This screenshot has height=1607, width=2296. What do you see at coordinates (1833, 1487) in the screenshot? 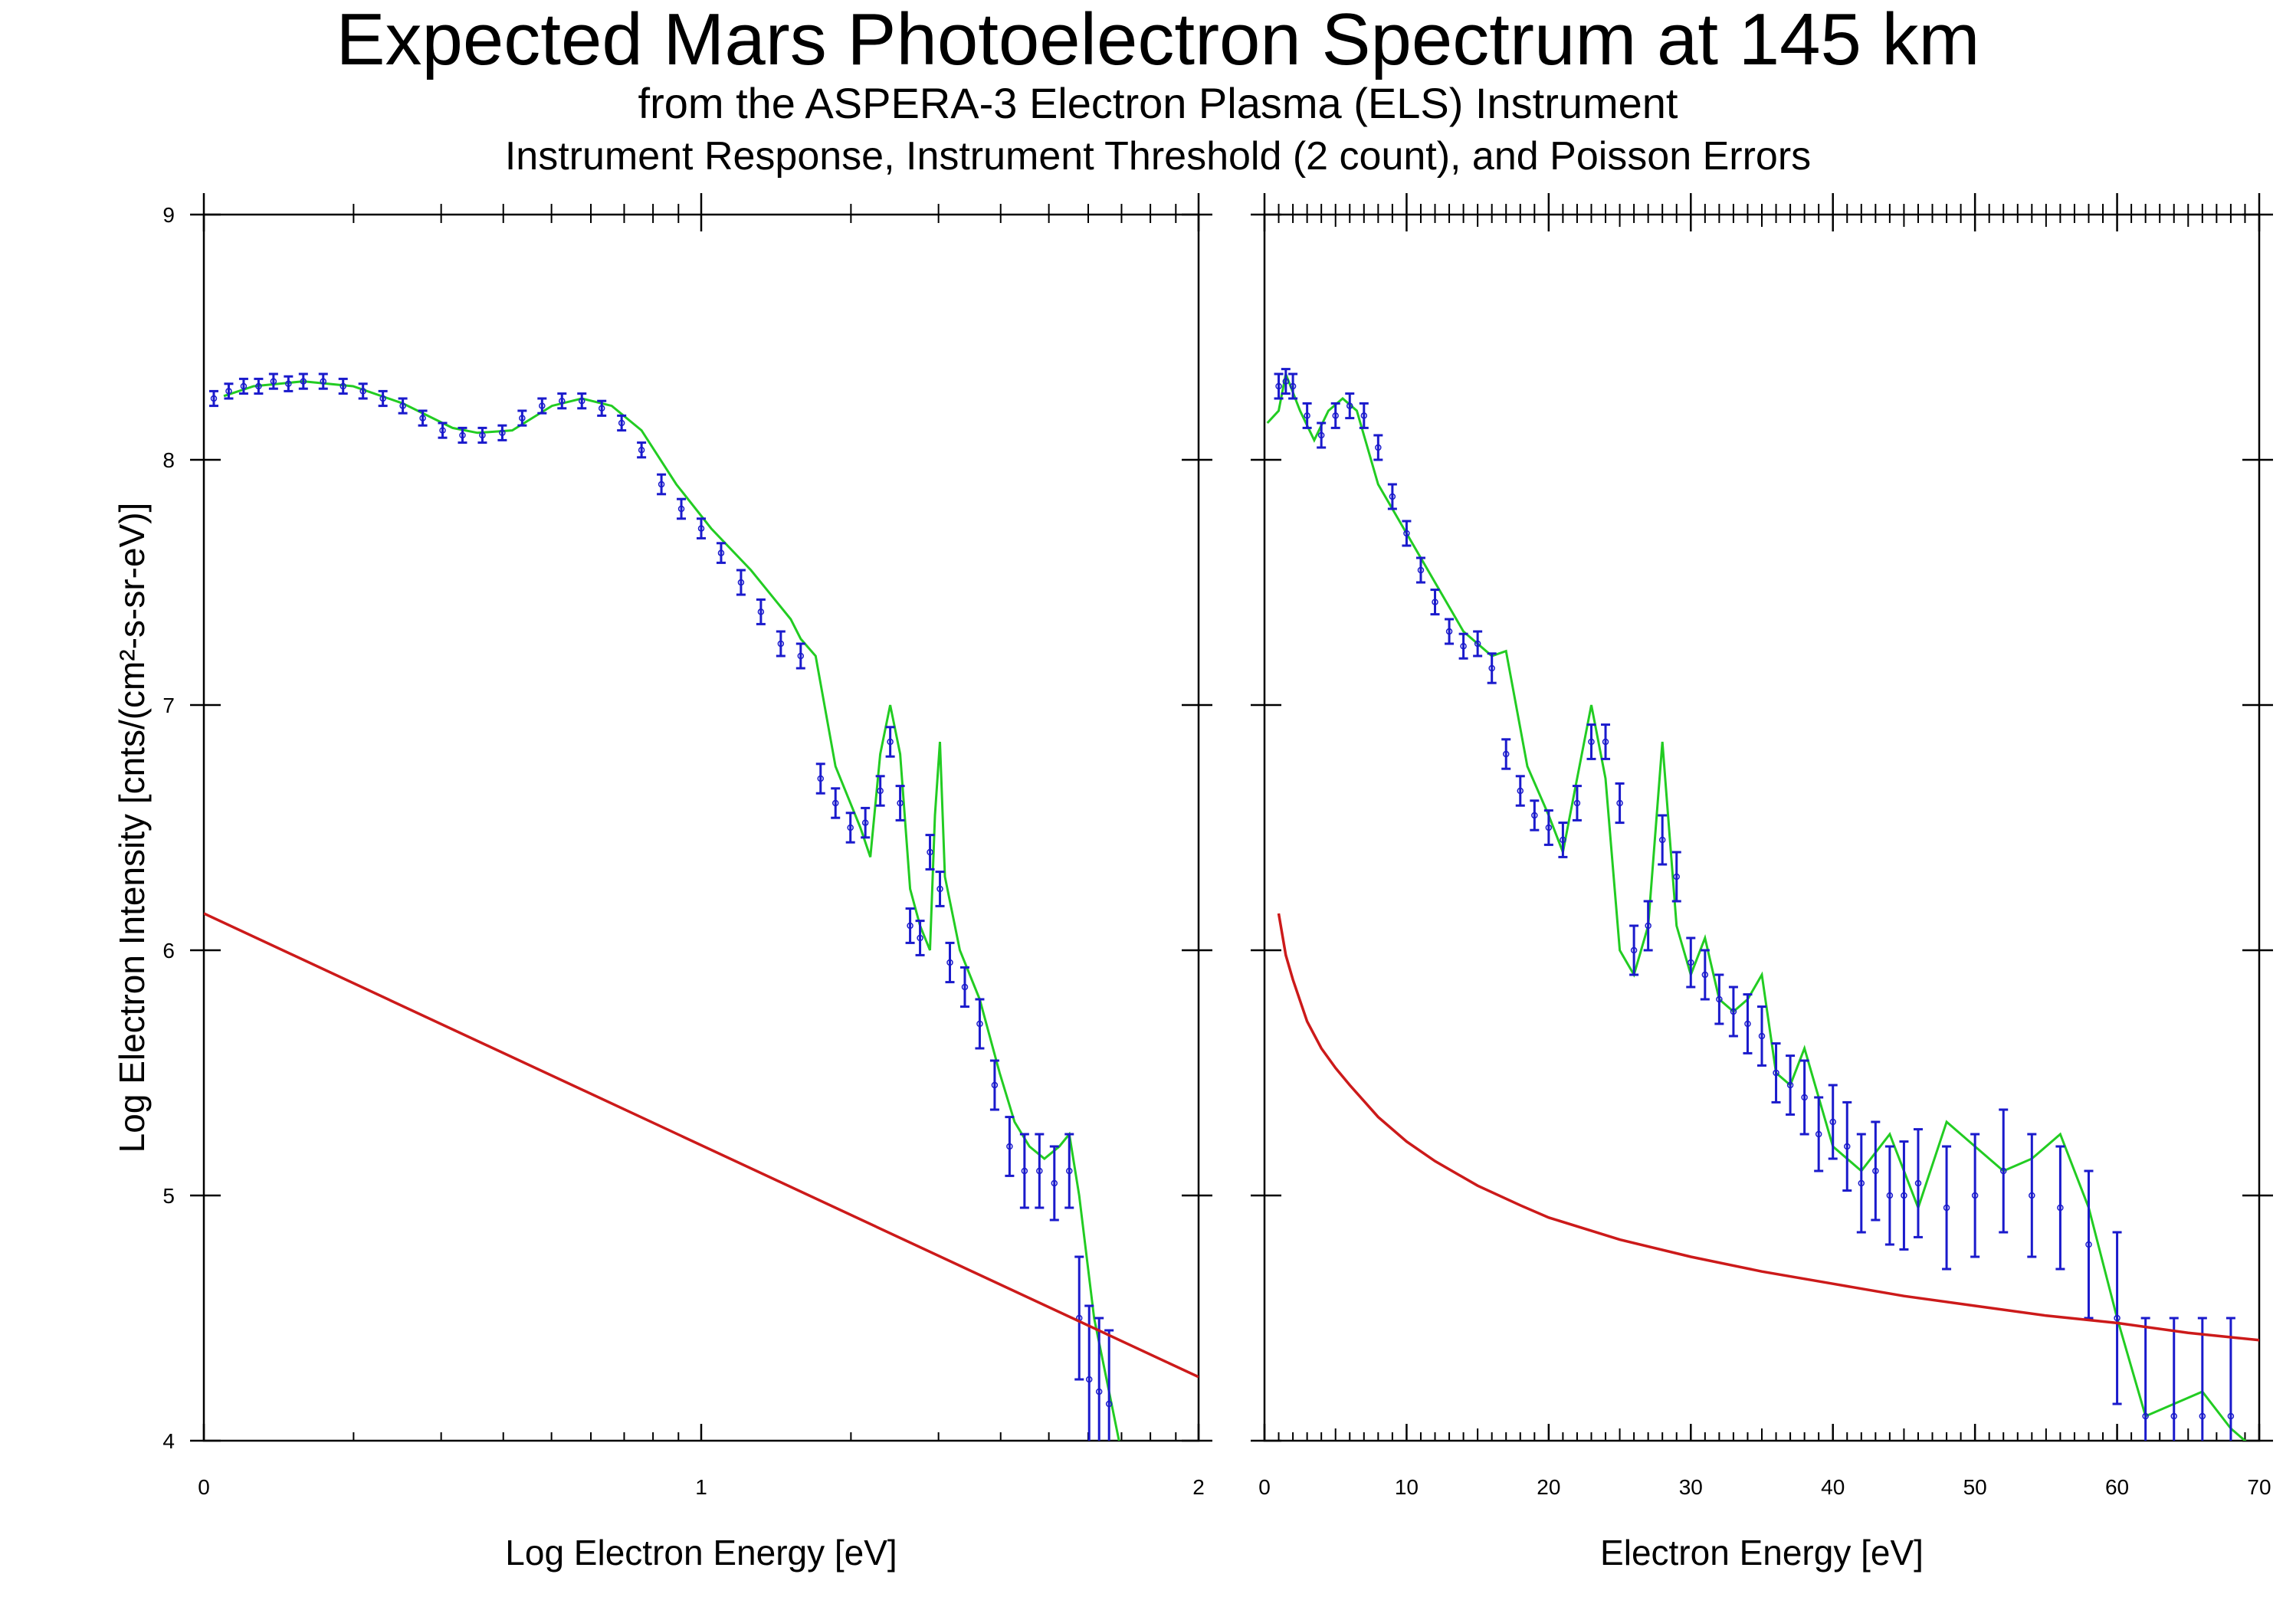
I see `x-tick-label: 40` at bounding box center [1833, 1487].